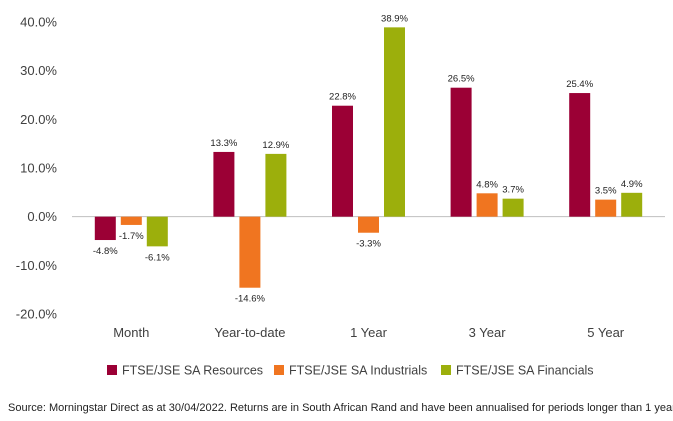  I want to click on y-tick-label: -10.0%, so click(37, 265).